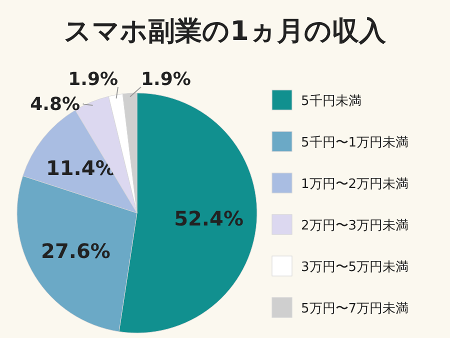  What do you see at coordinates (225, 31) in the screenshot?
I see `chart-title: スマホ副業の1ヵ月の収入` at bounding box center [225, 31].